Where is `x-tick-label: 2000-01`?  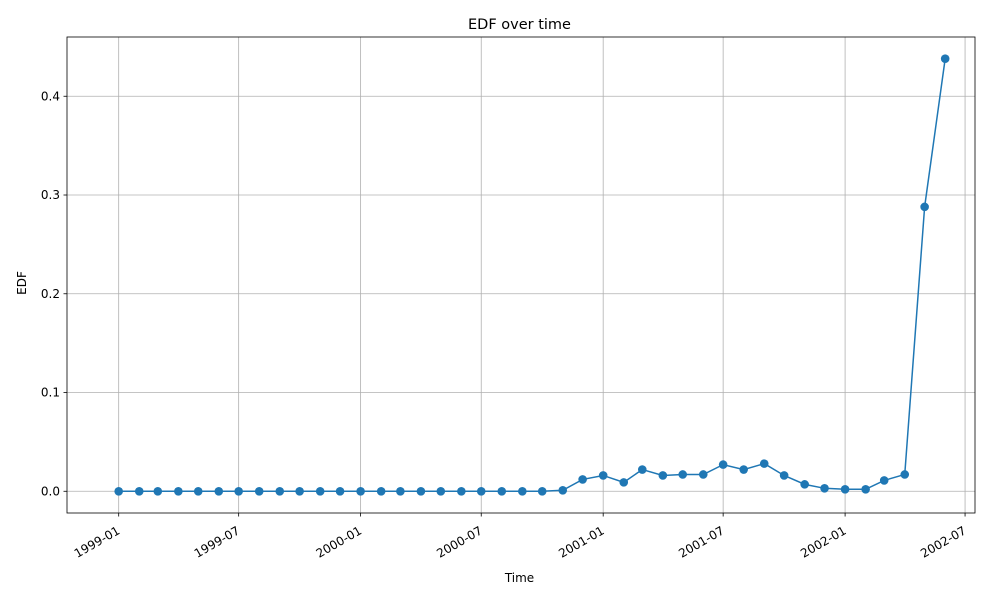 x-tick-label: 2000-01 is located at coordinates (339, 541).